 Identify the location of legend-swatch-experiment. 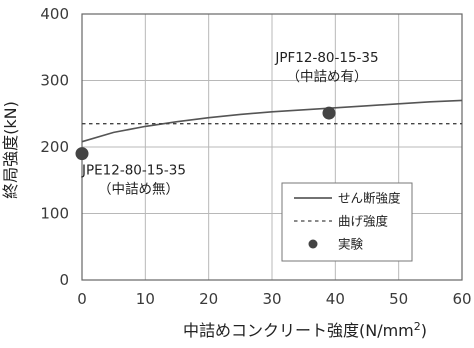
(313, 244).